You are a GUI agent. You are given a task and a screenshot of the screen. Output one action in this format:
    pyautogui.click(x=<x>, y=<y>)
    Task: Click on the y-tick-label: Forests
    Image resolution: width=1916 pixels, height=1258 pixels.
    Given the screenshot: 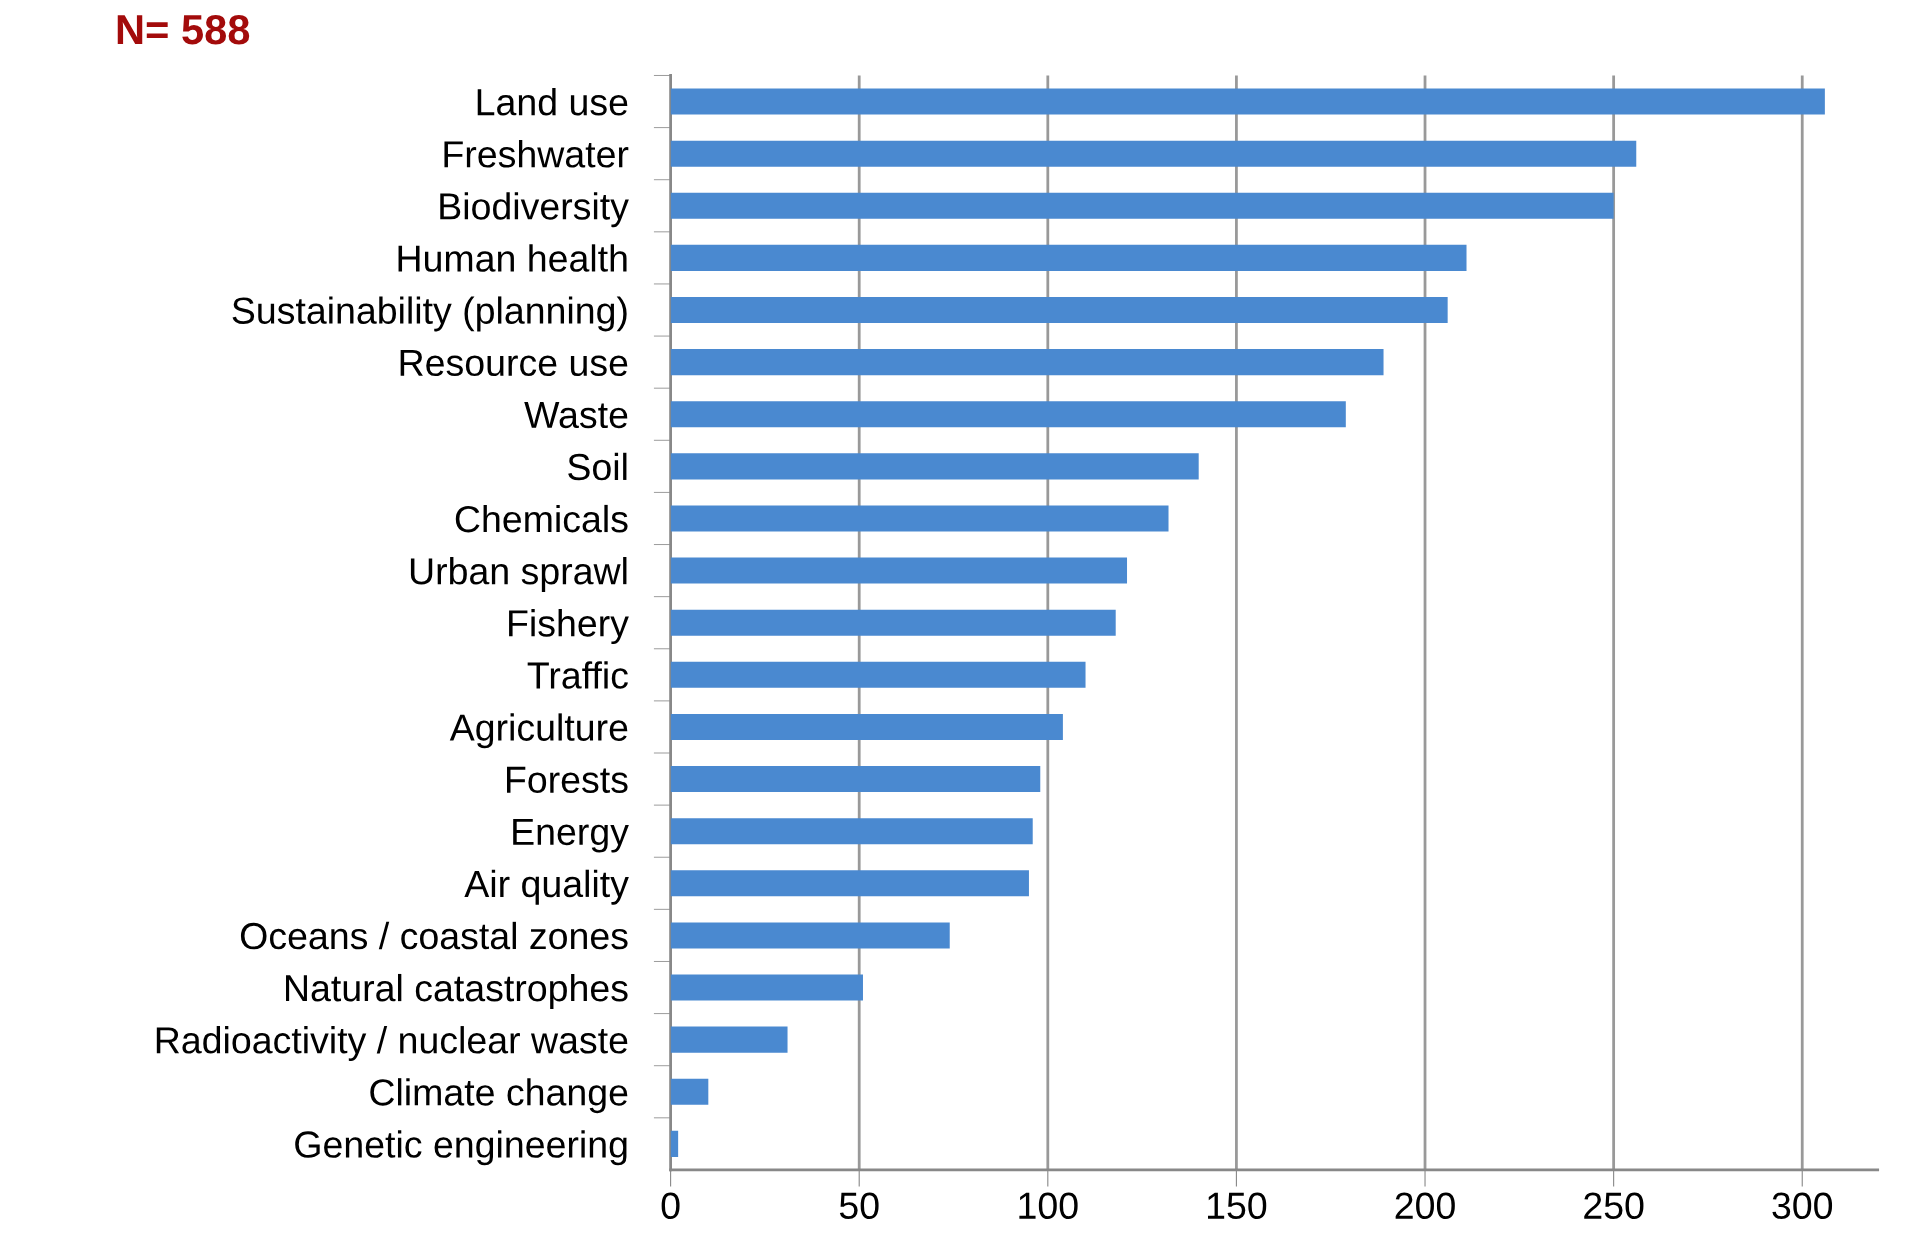 What is the action you would take?
    pyautogui.click(x=567, y=780)
    